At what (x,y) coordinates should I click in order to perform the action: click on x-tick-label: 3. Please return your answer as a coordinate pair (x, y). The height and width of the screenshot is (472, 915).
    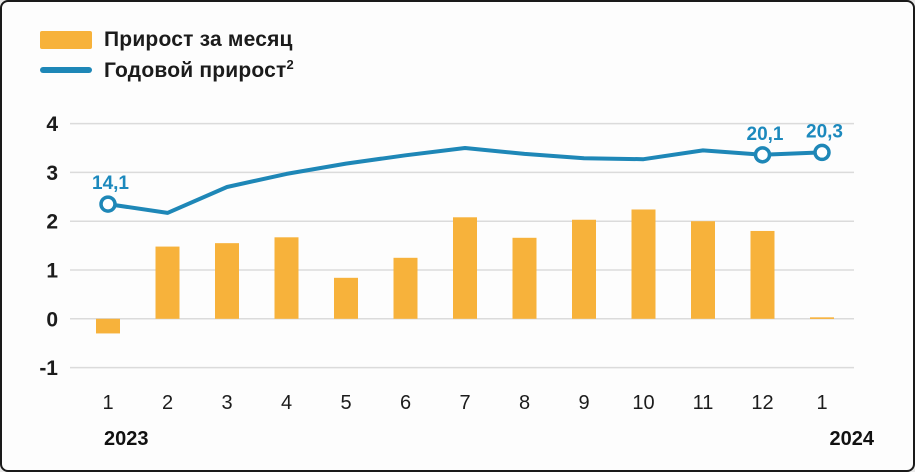
    Looking at the image, I should click on (226, 403).